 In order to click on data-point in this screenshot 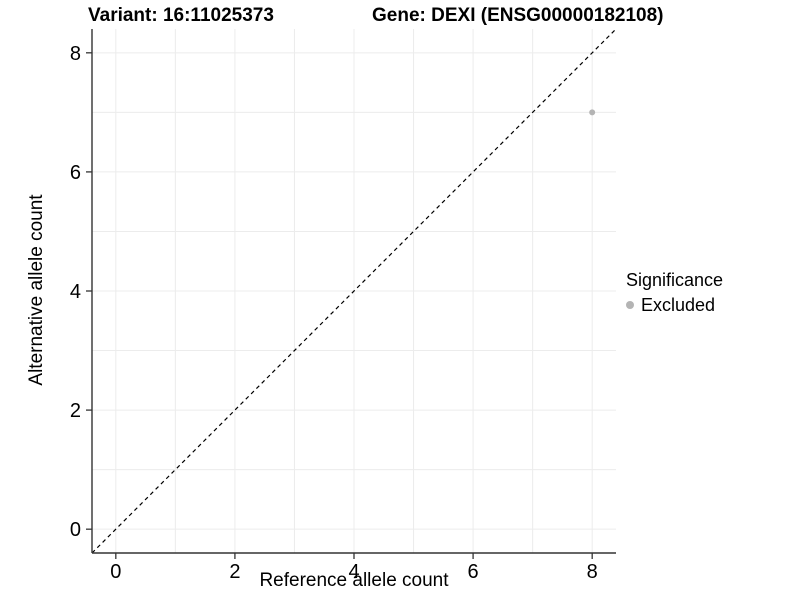, I will do `click(592, 112)`.